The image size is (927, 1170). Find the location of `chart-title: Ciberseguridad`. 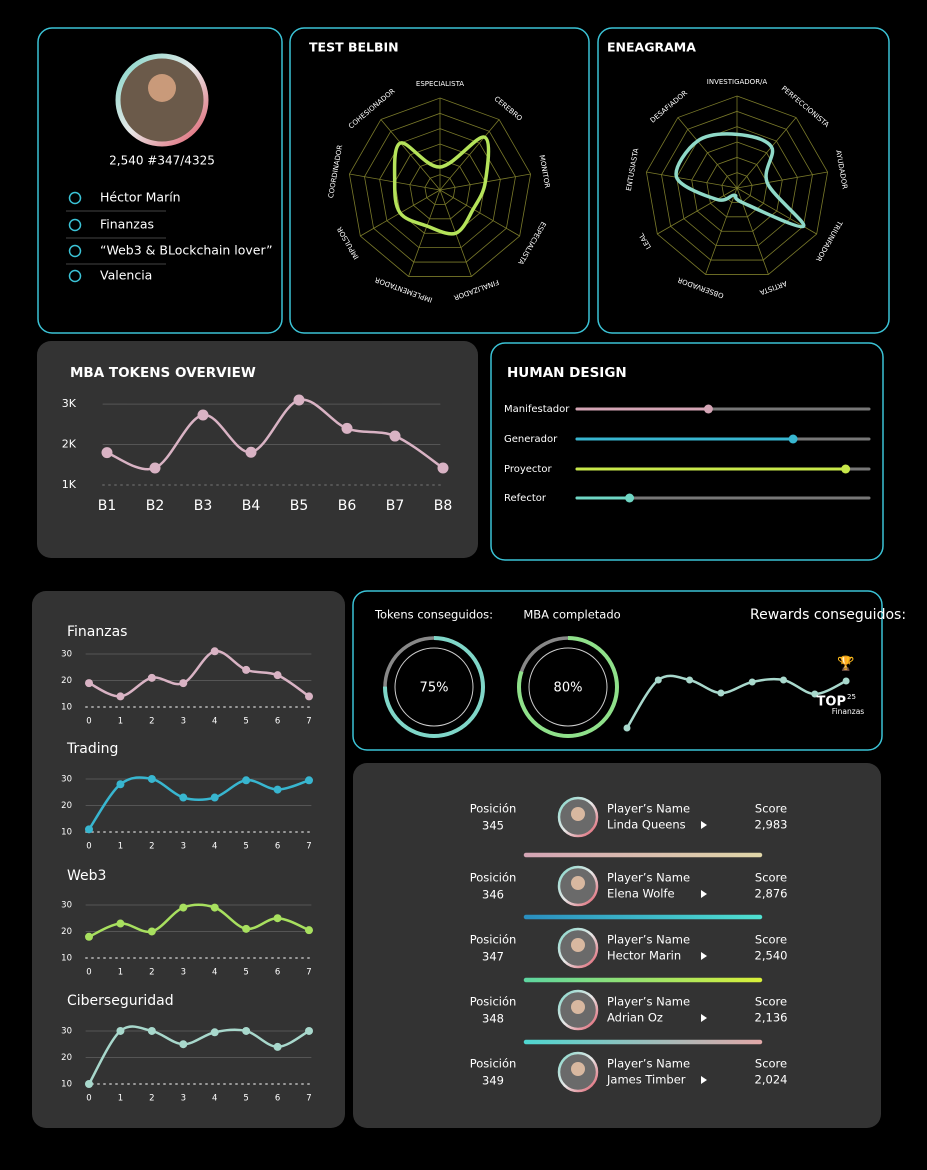

chart-title: Ciberseguridad is located at coordinates (120, 1001).